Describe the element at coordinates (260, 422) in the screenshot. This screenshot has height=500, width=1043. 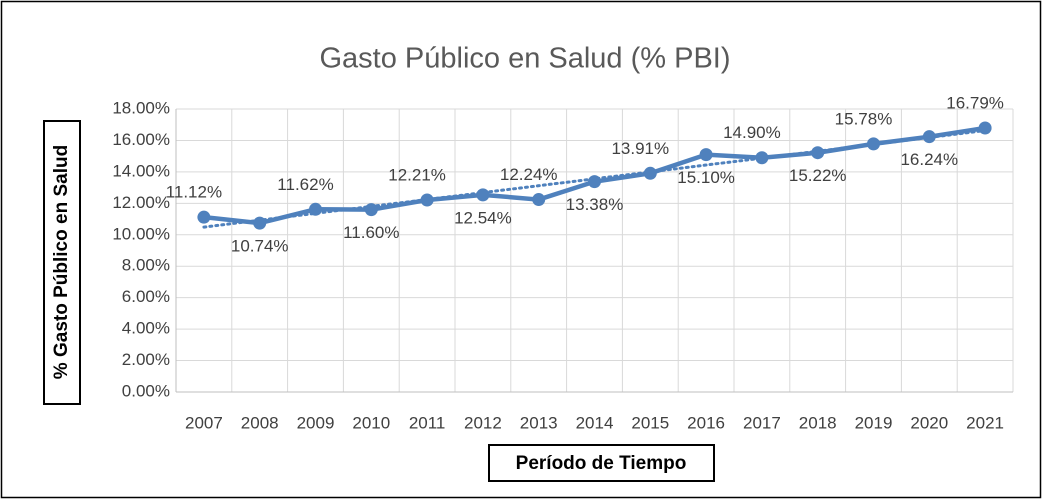
I see `x-tick-label: 2008` at that location.